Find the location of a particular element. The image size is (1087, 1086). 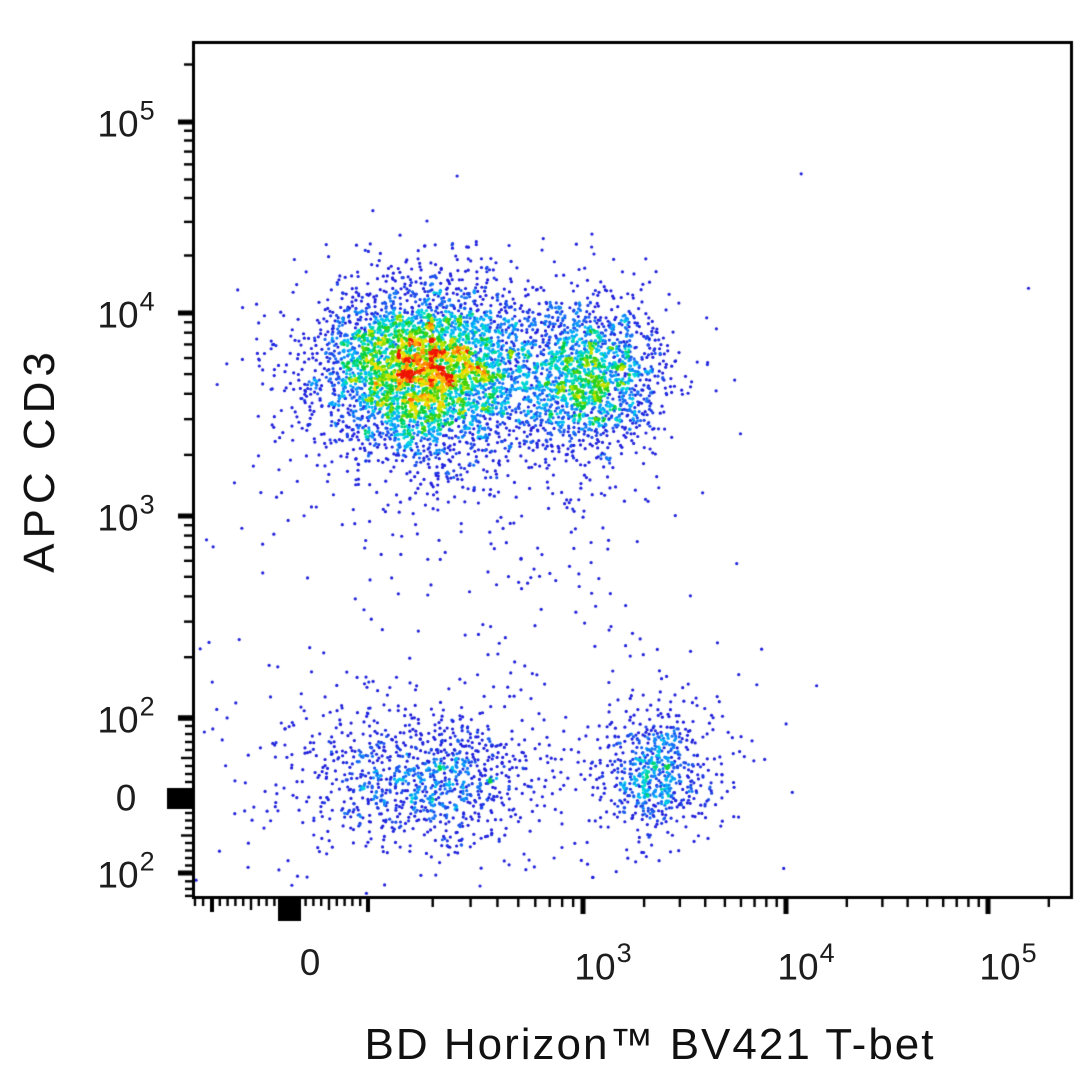

x-tick-label: 10⁵ is located at coordinates (1008, 963).